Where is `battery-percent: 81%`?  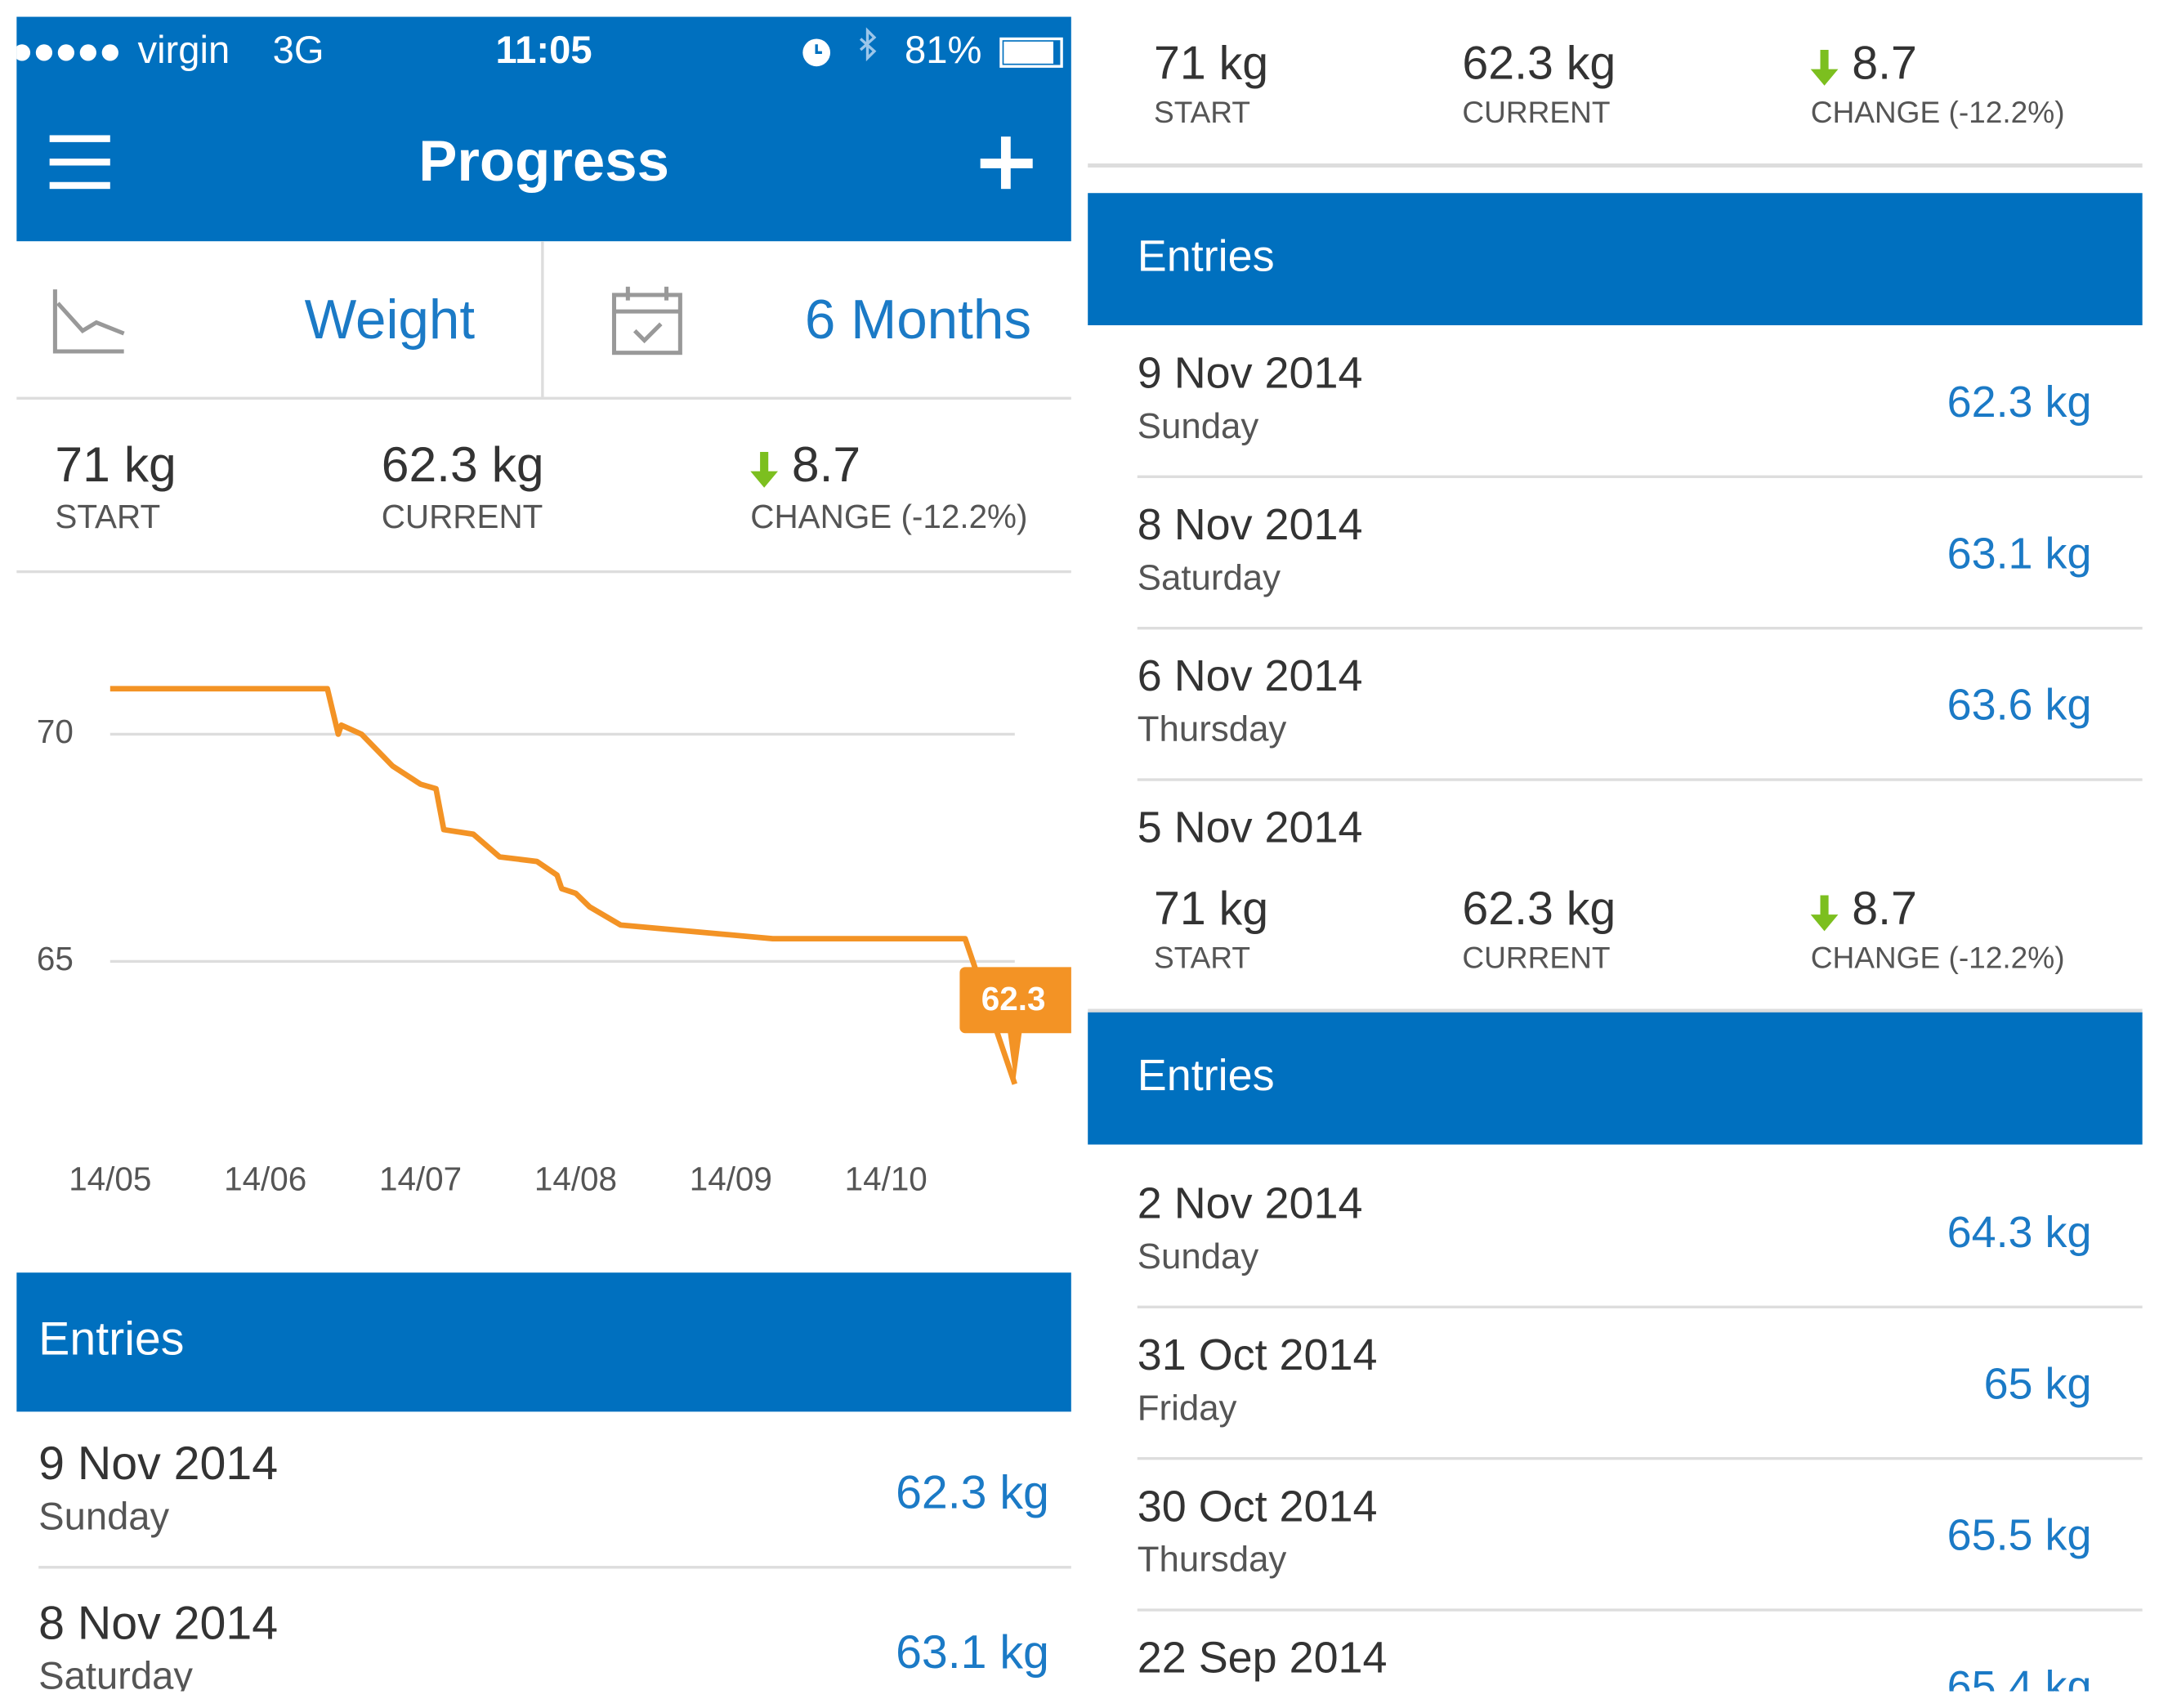
battery-percent: 81% is located at coordinates (943, 49).